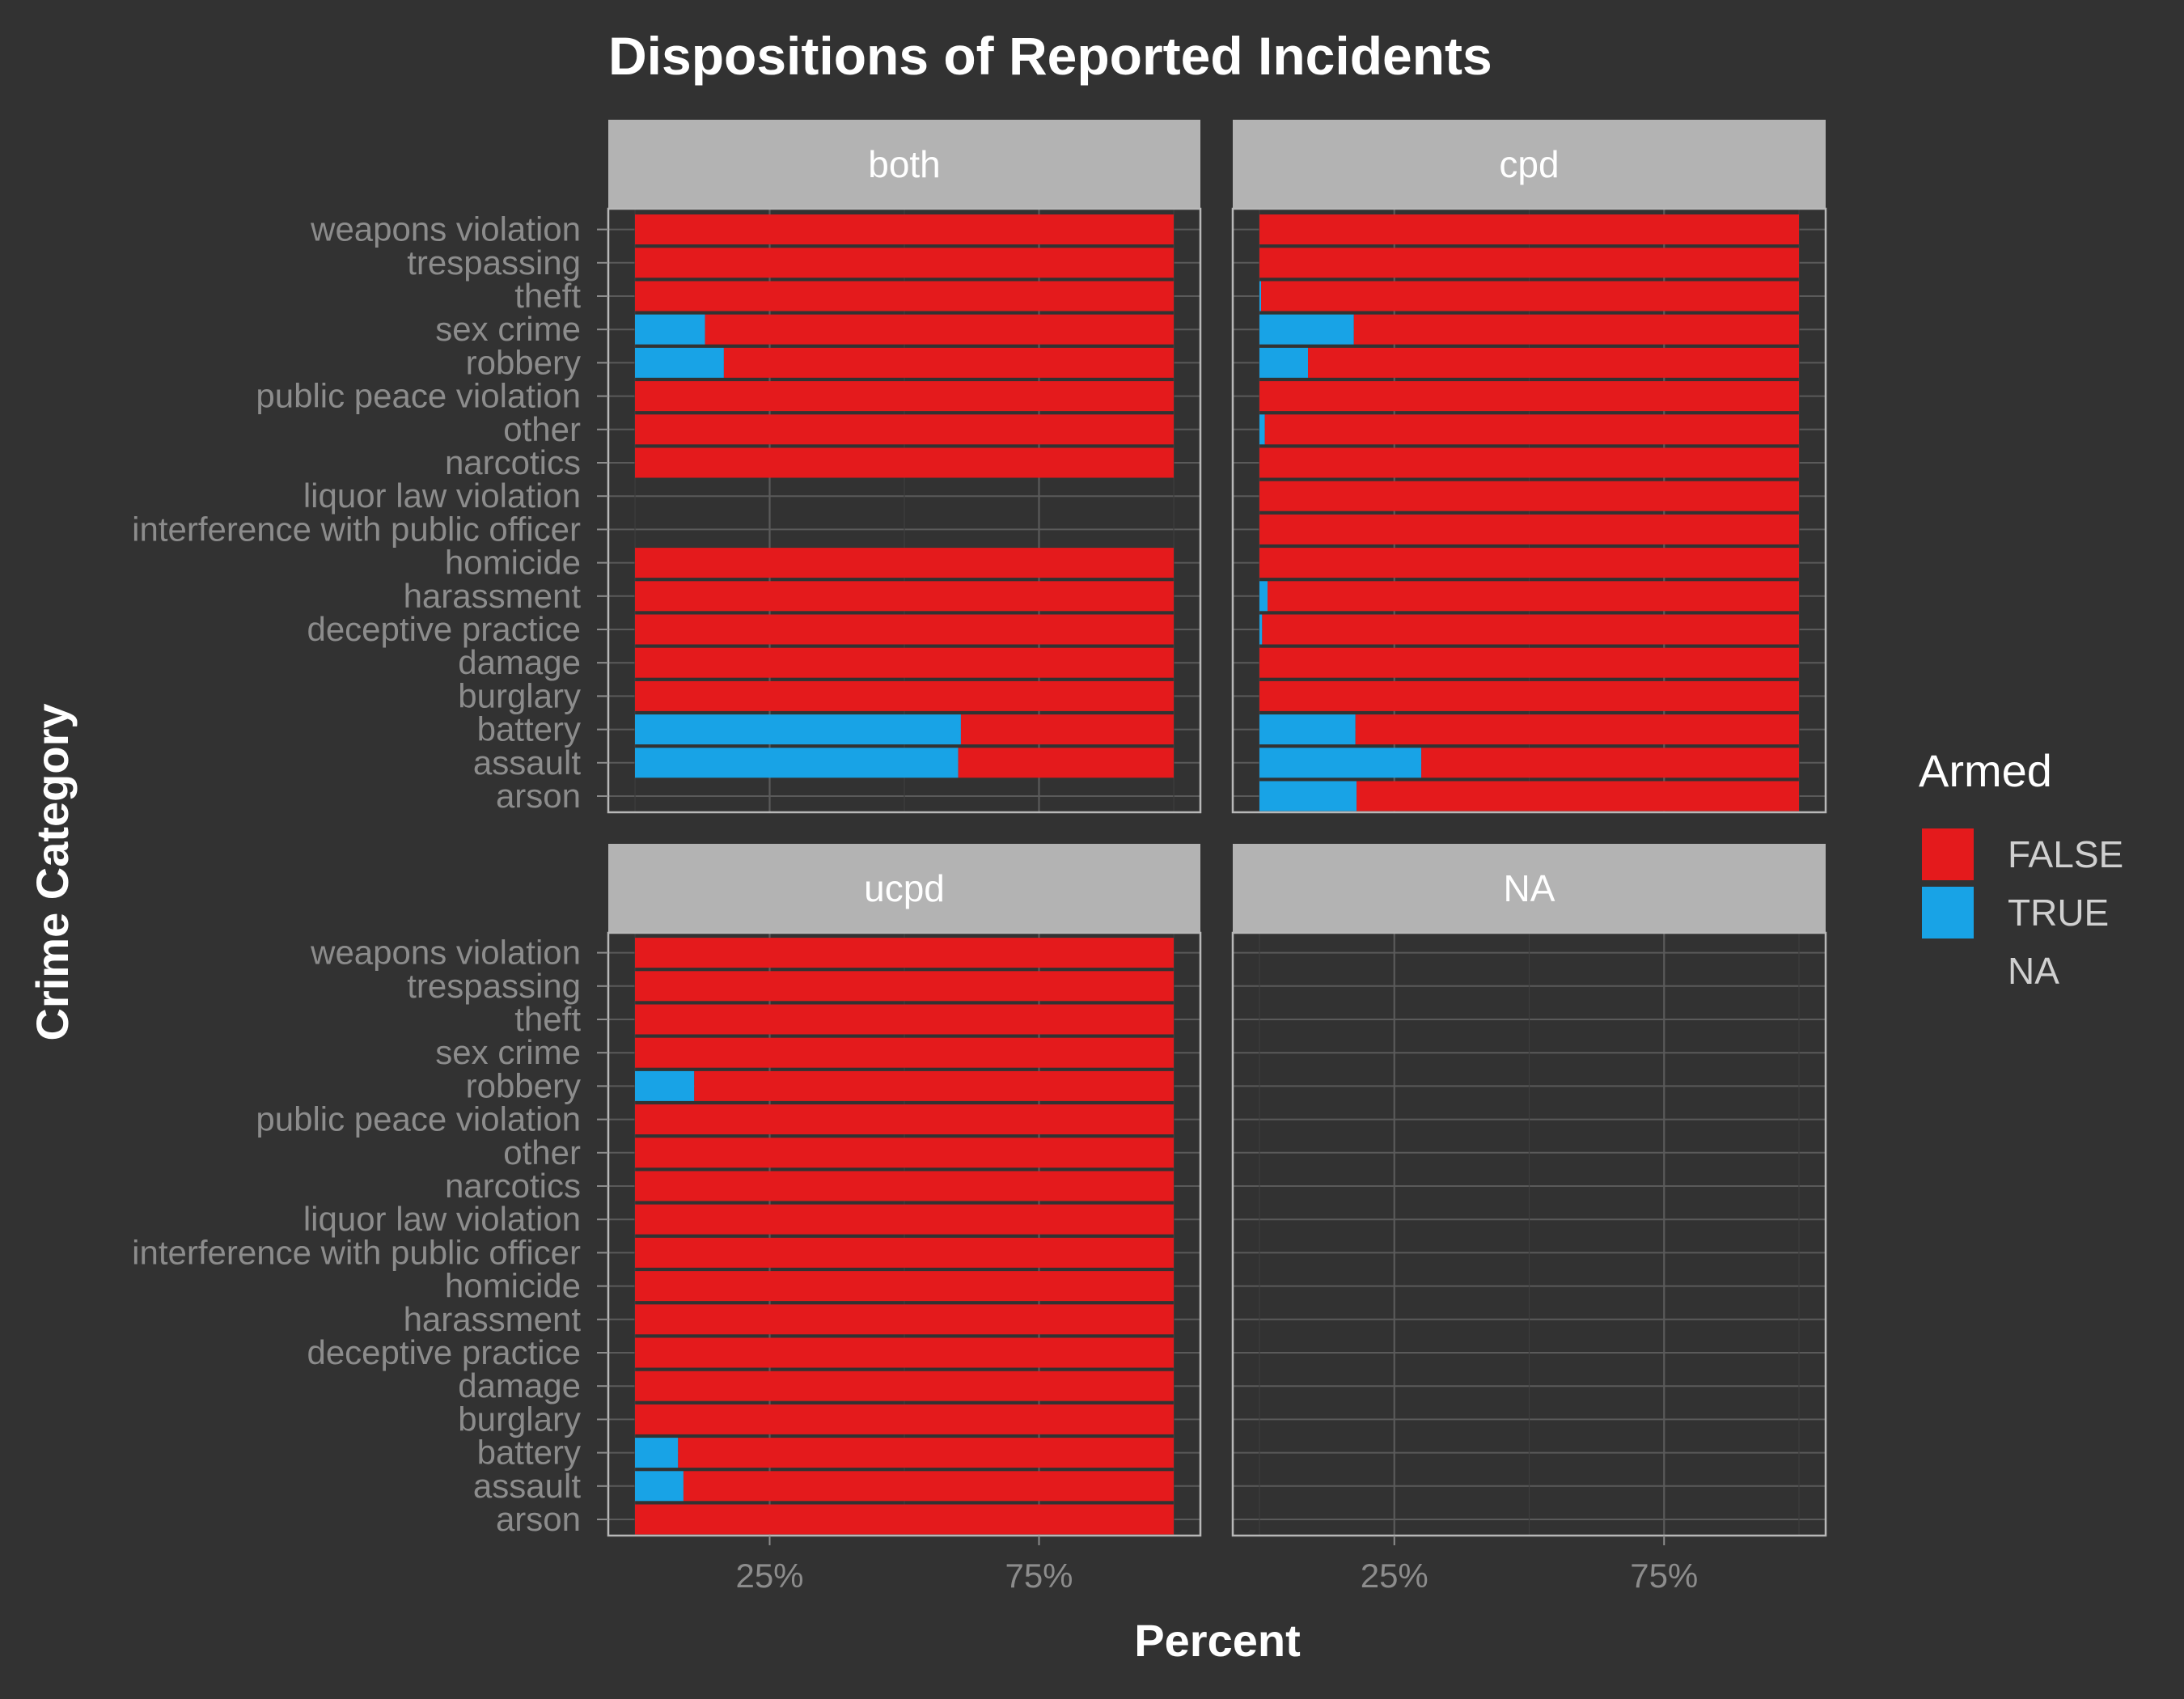 This screenshot has width=2184, height=1699. Describe the element at coordinates (1264, 596) in the screenshot. I see `bar-true-harassment` at that location.